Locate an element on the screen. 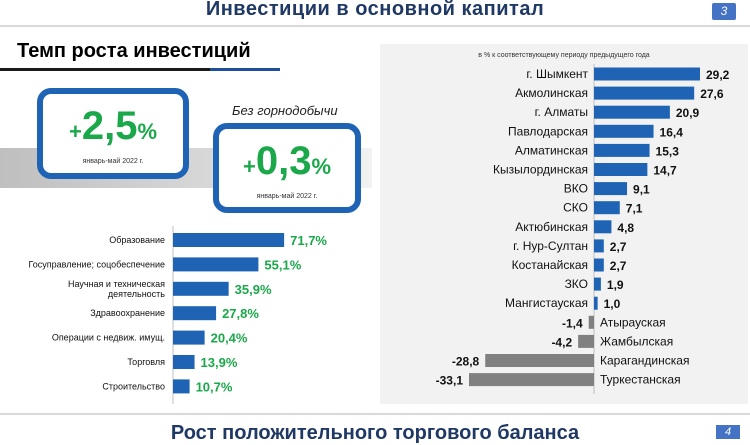  region-value-label: -28,8 is located at coordinates (466, 362).